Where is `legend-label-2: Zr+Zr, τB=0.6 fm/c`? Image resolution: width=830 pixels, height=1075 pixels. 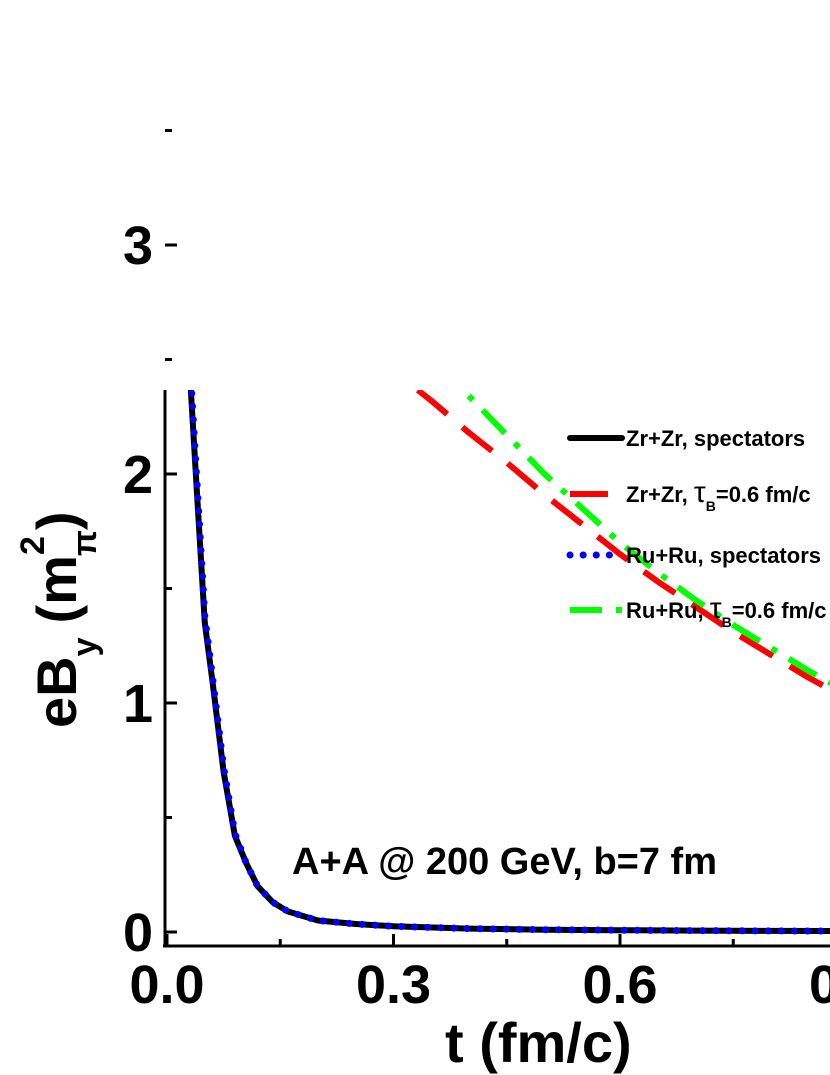
legend-label-2: Zr+Zr, τB=0.6 fm/c is located at coordinates (718, 495).